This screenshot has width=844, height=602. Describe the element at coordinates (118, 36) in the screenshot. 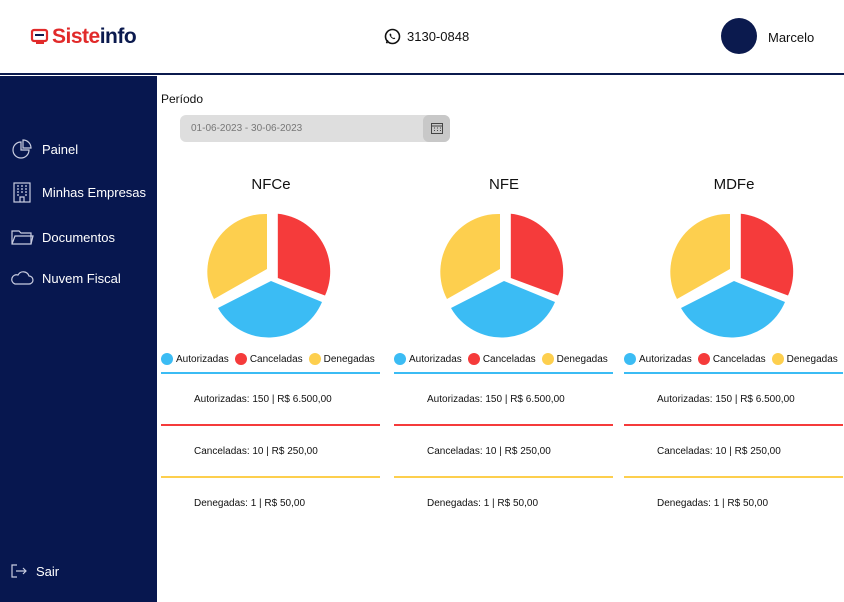

I see `logo-text-info: info` at that location.